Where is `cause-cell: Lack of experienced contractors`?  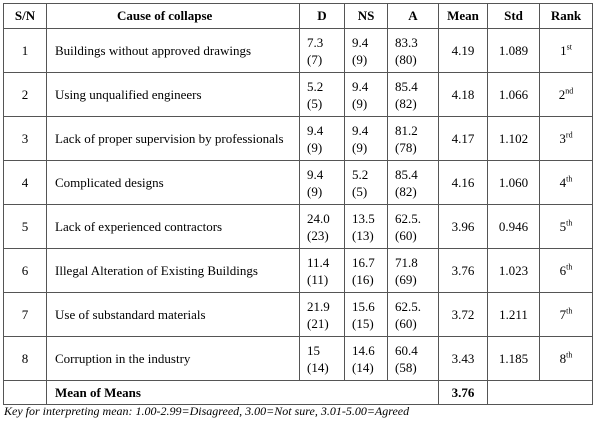 cause-cell: Lack of experienced contractors is located at coordinates (173, 226).